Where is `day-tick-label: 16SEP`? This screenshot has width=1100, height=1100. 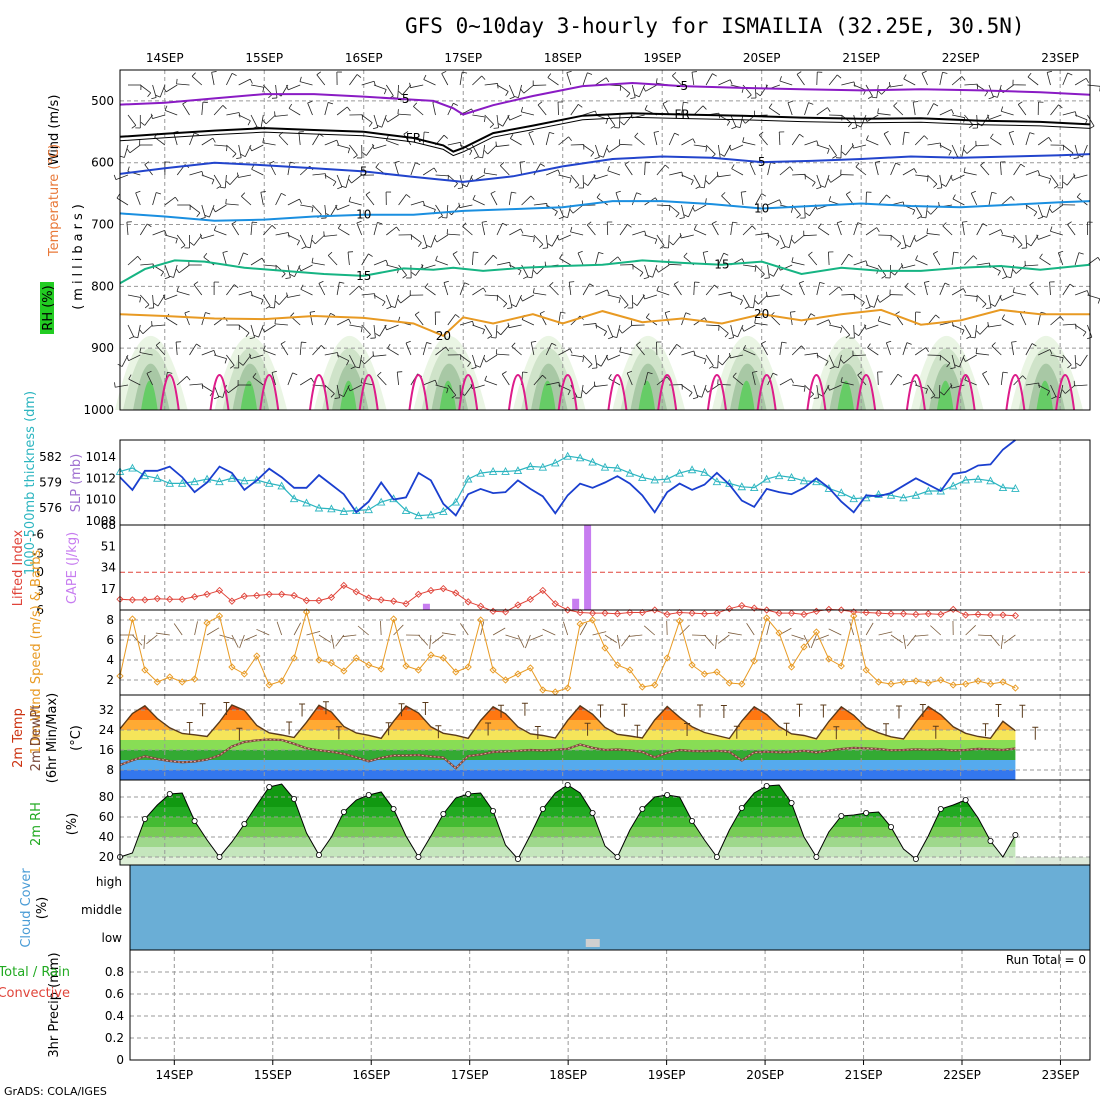 day-tick-label: 16SEP is located at coordinates (364, 58).